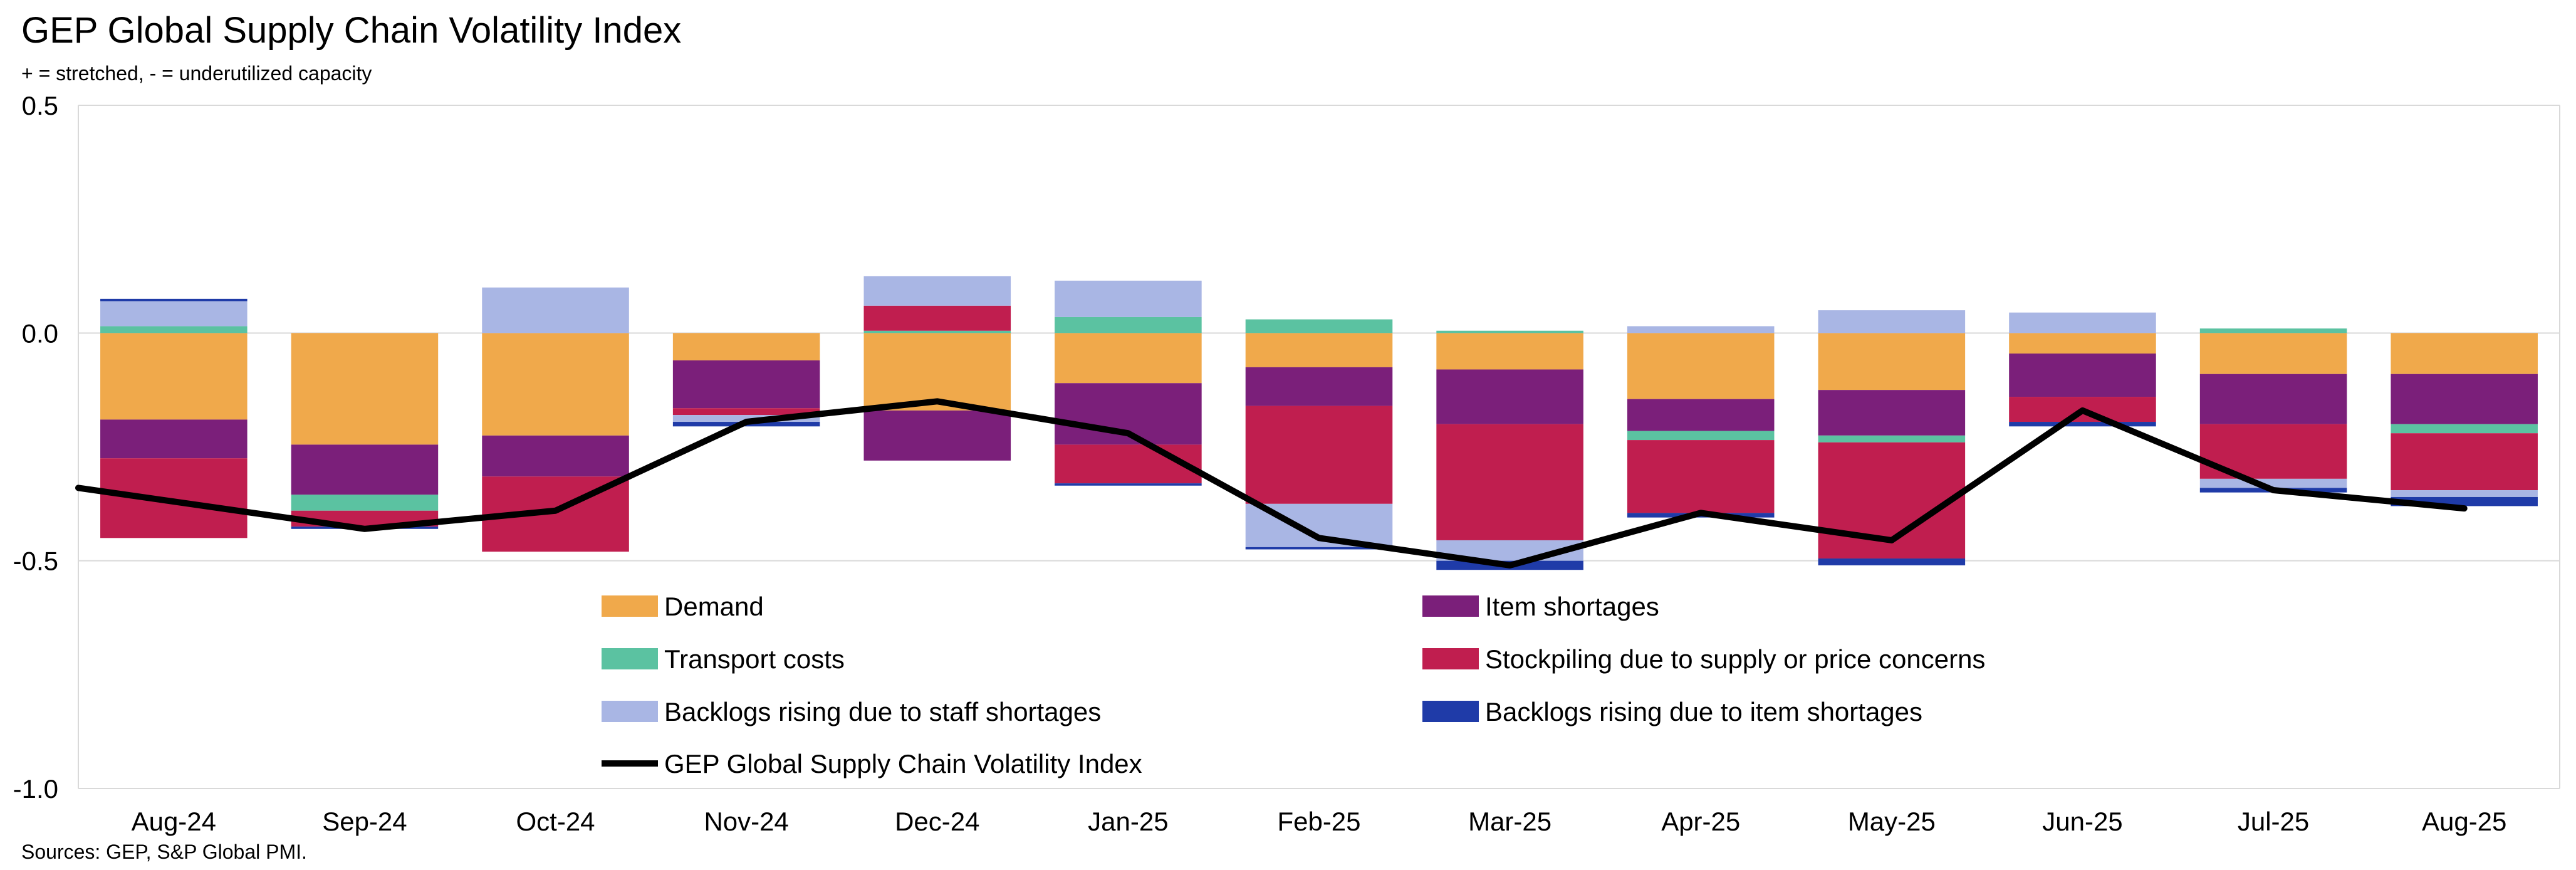 The width and height of the screenshot is (2576, 870). I want to click on legend-label-demand: Demand, so click(714, 606).